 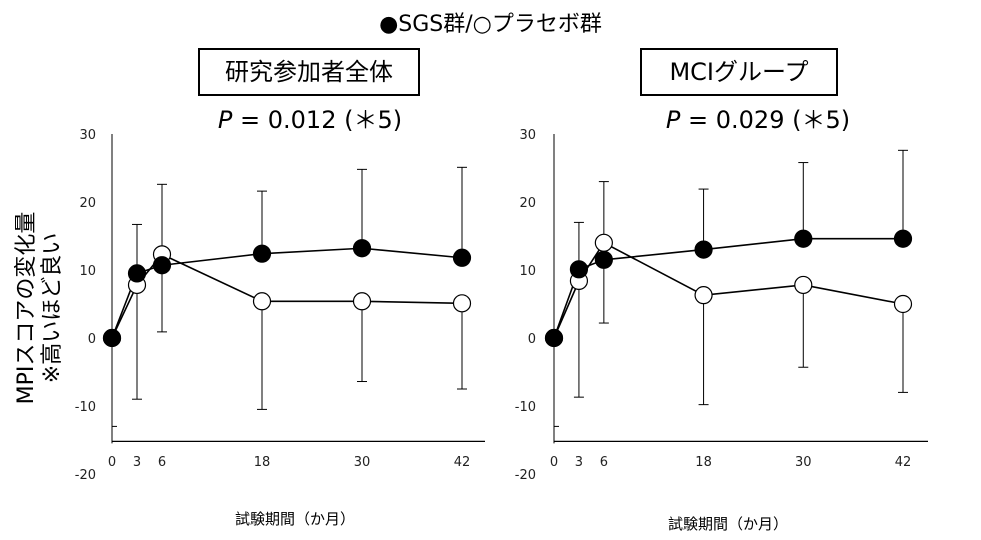 I want to click on p-value-text: = 0.029 (＊5), so click(x=769, y=120).